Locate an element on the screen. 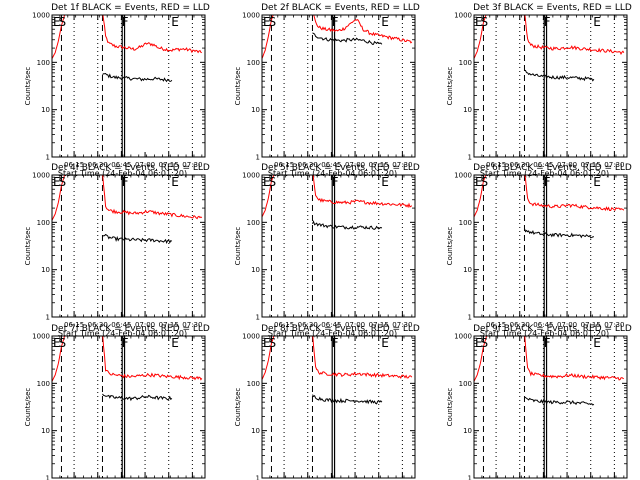 The width and height of the screenshot is (640, 480). panel-title: Det 1f BLACK = Events, RED = LLD is located at coordinates (130, 8).